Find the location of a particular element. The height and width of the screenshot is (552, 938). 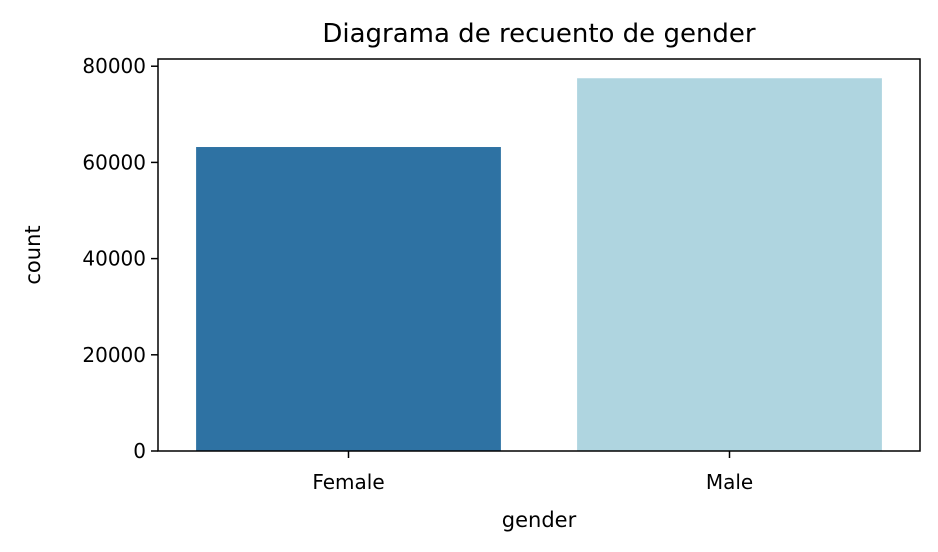

x-tick-label-male: Male is located at coordinates (729, 482).